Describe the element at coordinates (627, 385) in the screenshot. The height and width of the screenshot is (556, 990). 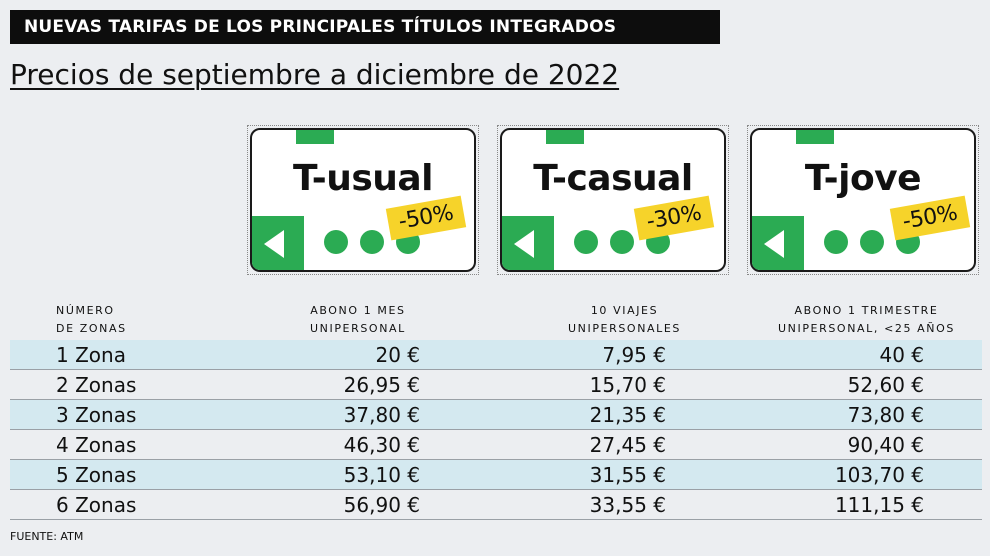
I see `table-cell-10-viajes: 15,70 €` at that location.